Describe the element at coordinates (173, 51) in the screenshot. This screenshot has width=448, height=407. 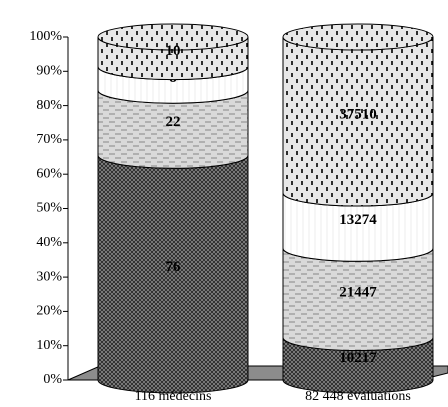
I see `data-label: 10` at that location.